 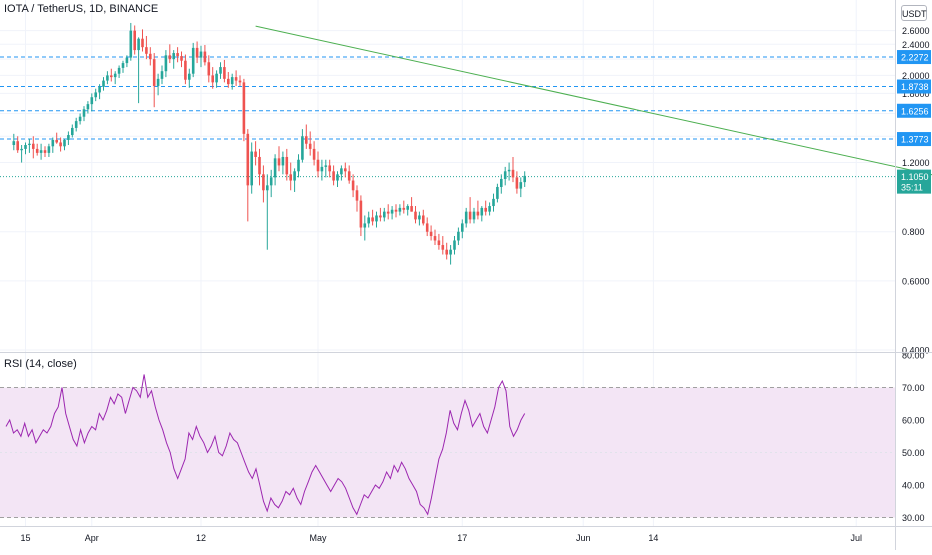 What do you see at coordinates (914, 110) in the screenshot?
I see `level-price-label-bg` at bounding box center [914, 110].